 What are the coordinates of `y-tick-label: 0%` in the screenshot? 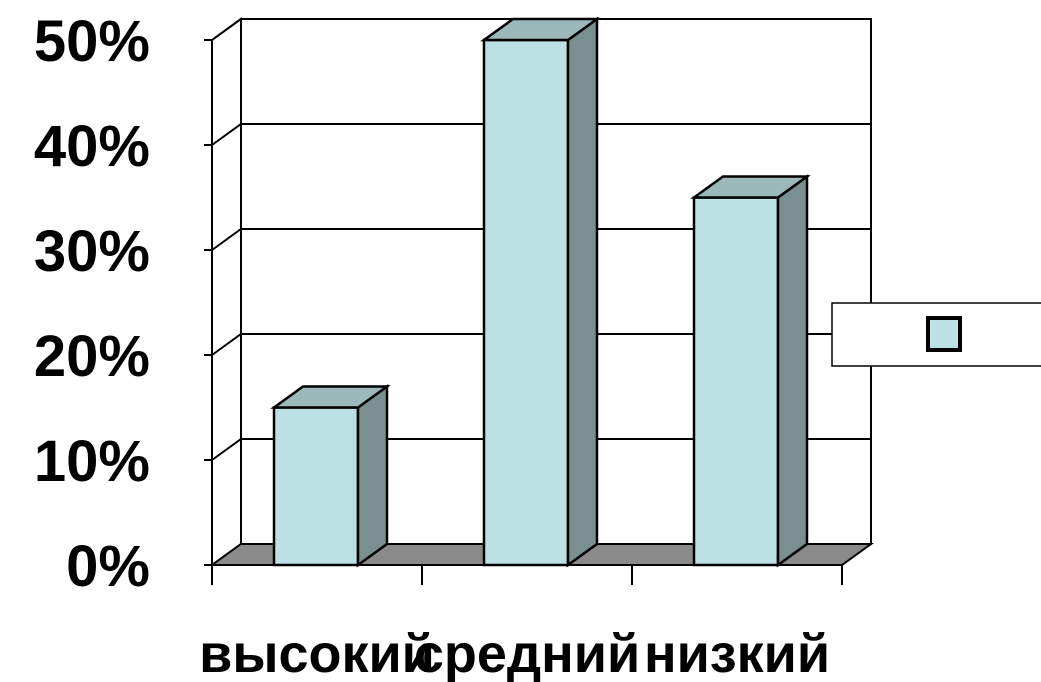 It's located at (108, 566).